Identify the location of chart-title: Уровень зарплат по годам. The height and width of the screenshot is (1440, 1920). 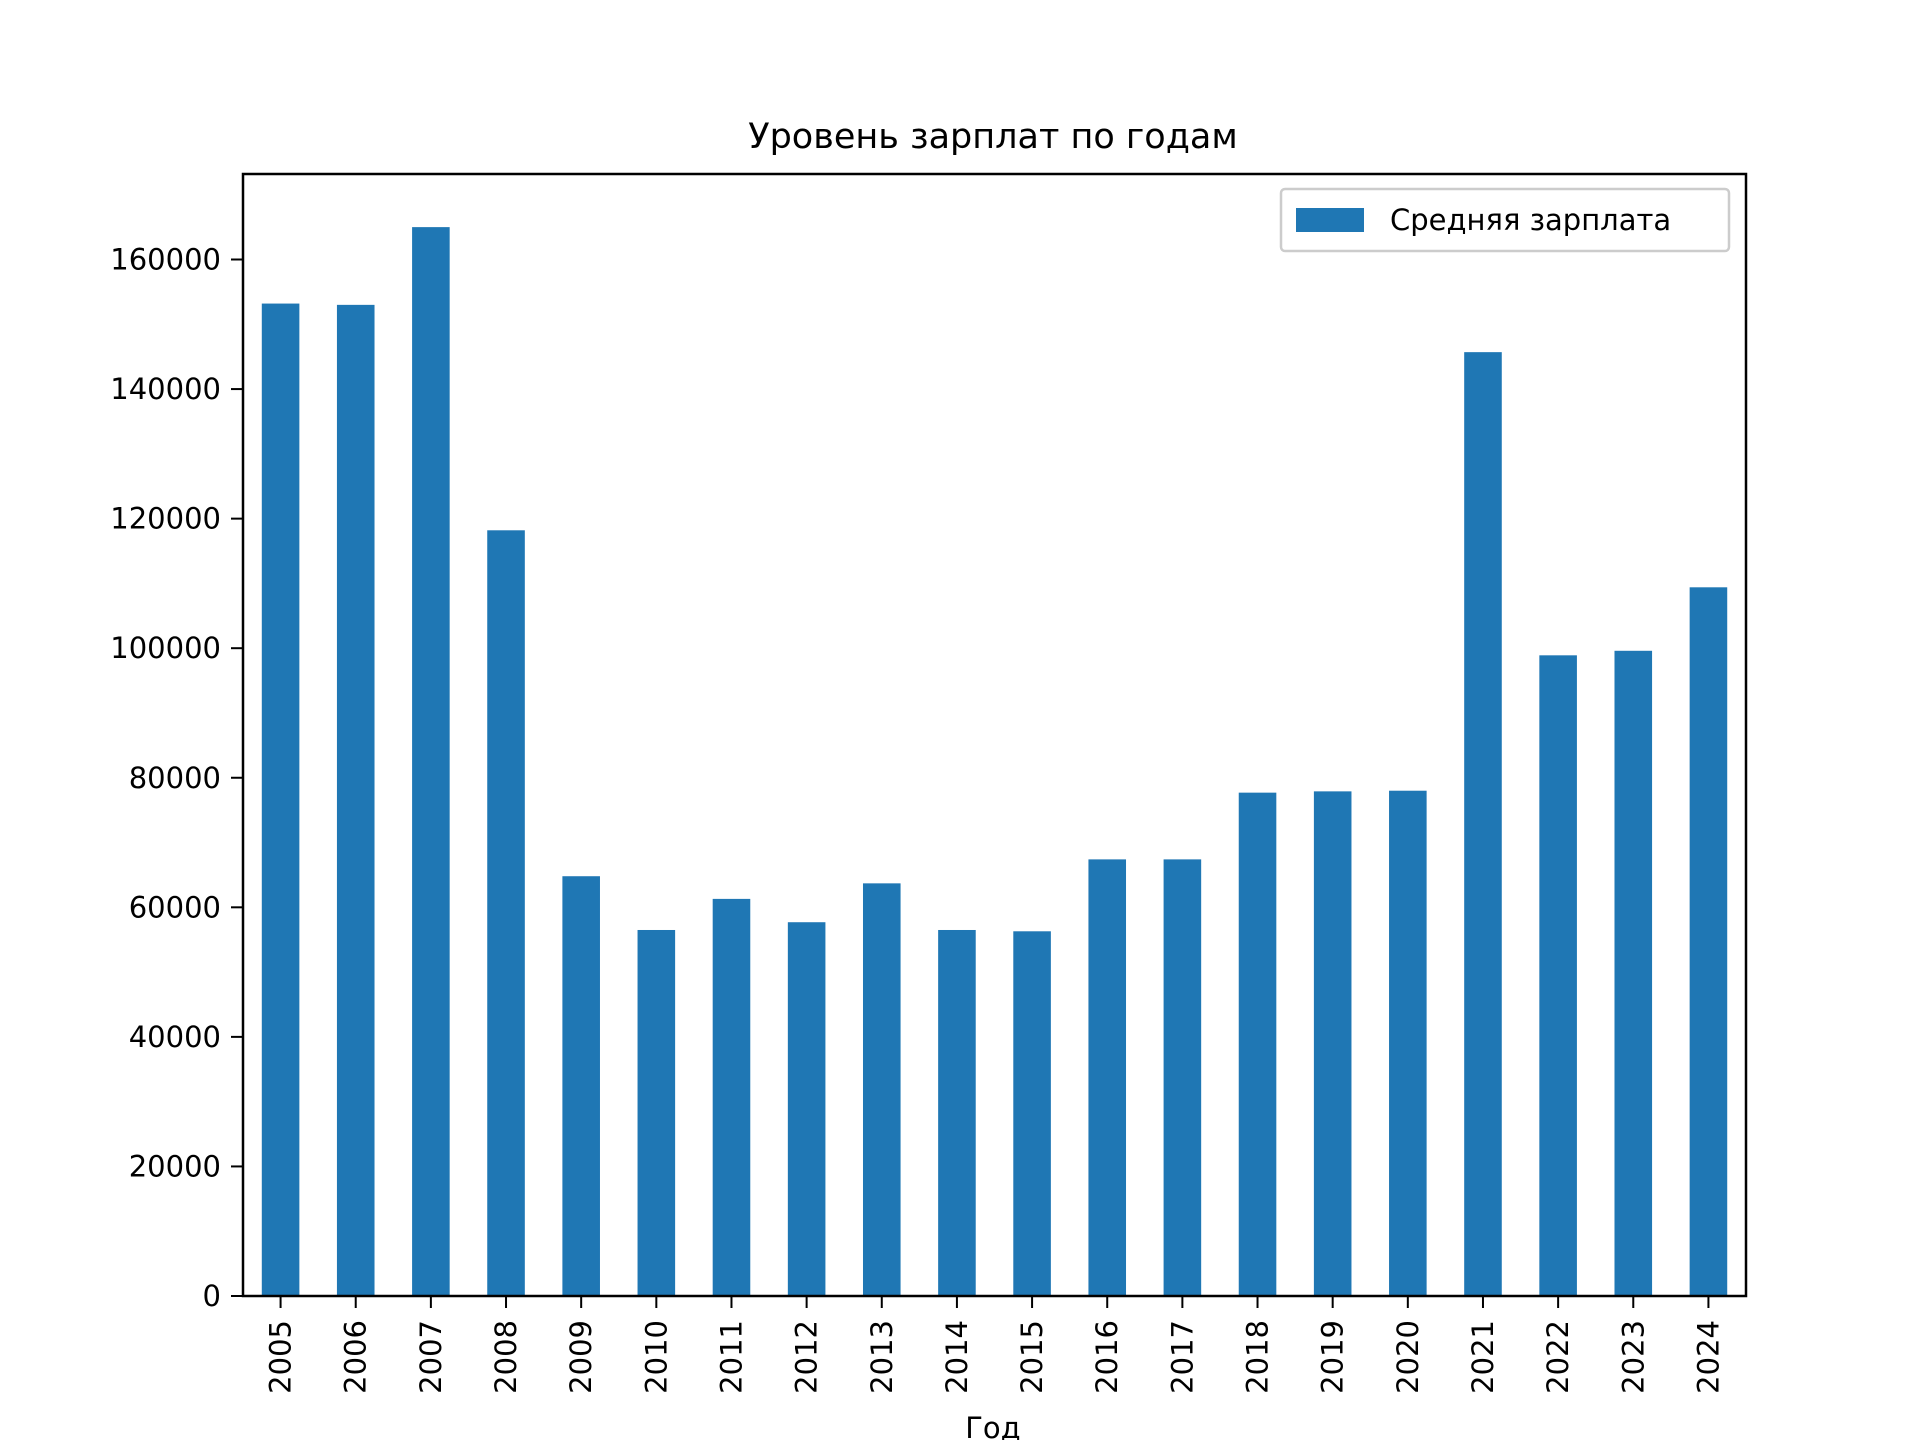
(993, 137).